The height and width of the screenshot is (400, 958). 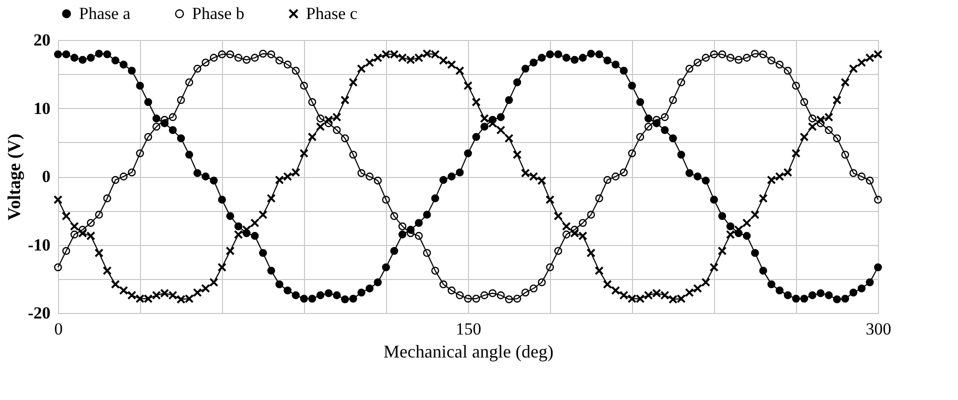 What do you see at coordinates (218, 13) in the screenshot?
I see `legend-label: Phase b` at bounding box center [218, 13].